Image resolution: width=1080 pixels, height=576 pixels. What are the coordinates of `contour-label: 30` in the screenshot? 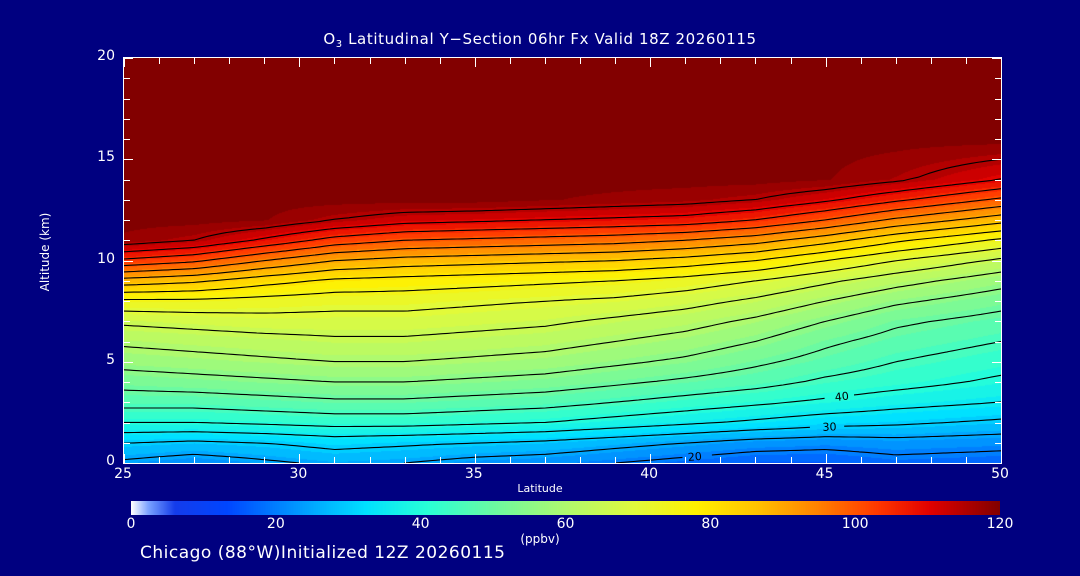 It's located at (829, 426).